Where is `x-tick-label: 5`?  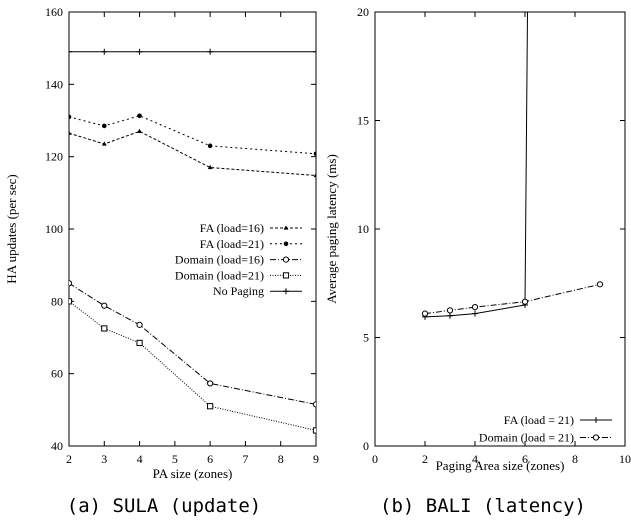 x-tick-label: 5 is located at coordinates (175, 459).